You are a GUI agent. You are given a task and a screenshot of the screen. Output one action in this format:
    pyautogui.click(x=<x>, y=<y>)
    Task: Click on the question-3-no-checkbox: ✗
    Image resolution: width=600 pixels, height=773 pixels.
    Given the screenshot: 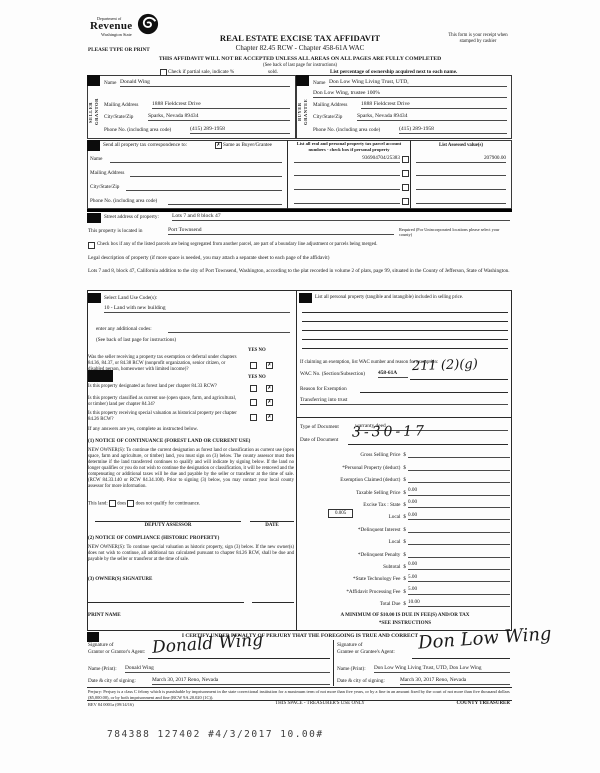 What is the action you would take?
    pyautogui.click(x=269, y=402)
    